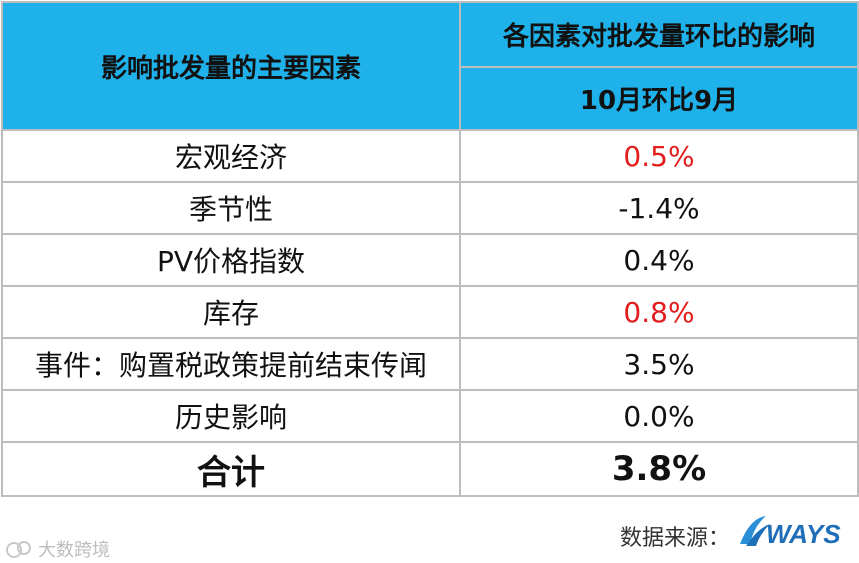  What do you see at coordinates (231, 260) in the screenshot?
I see `factor-cell: PV价格指数` at bounding box center [231, 260].